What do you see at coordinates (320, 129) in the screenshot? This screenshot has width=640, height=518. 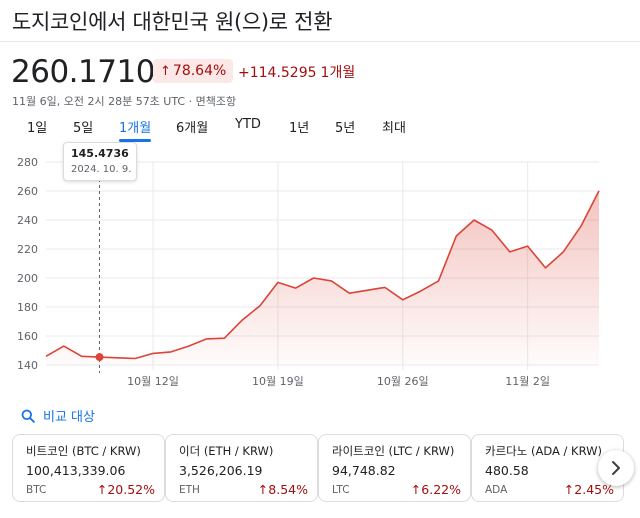 I see `range-tabs: 1일 5일 1개월 6개월 YTD 1년 5년 최대` at bounding box center [320, 129].